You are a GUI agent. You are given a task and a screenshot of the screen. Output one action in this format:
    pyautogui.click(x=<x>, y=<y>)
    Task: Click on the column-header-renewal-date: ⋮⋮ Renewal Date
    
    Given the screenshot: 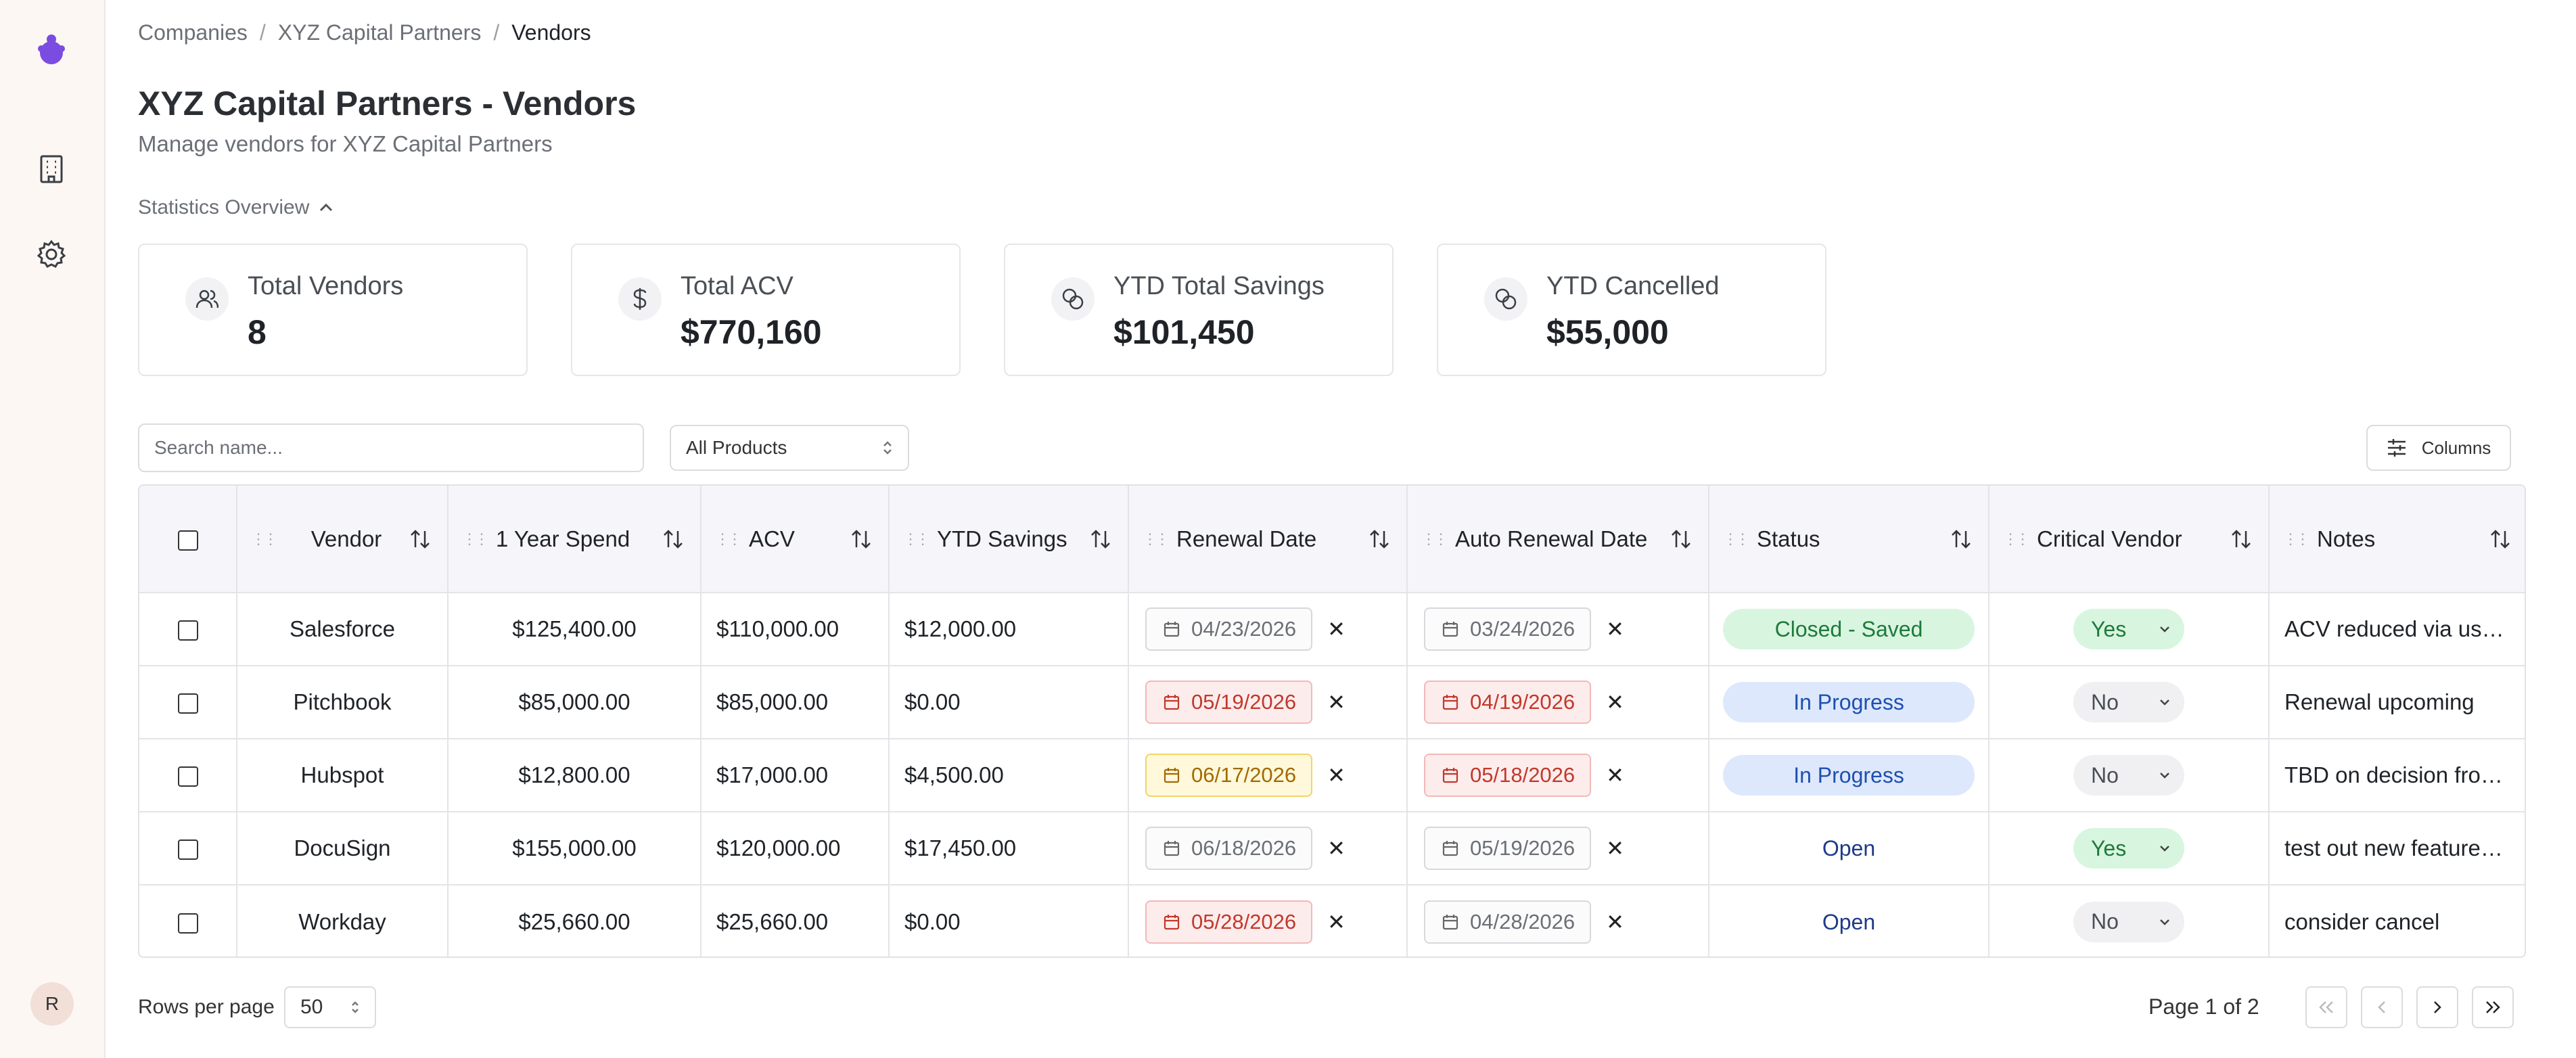 What is the action you would take?
    pyautogui.click(x=1268, y=539)
    